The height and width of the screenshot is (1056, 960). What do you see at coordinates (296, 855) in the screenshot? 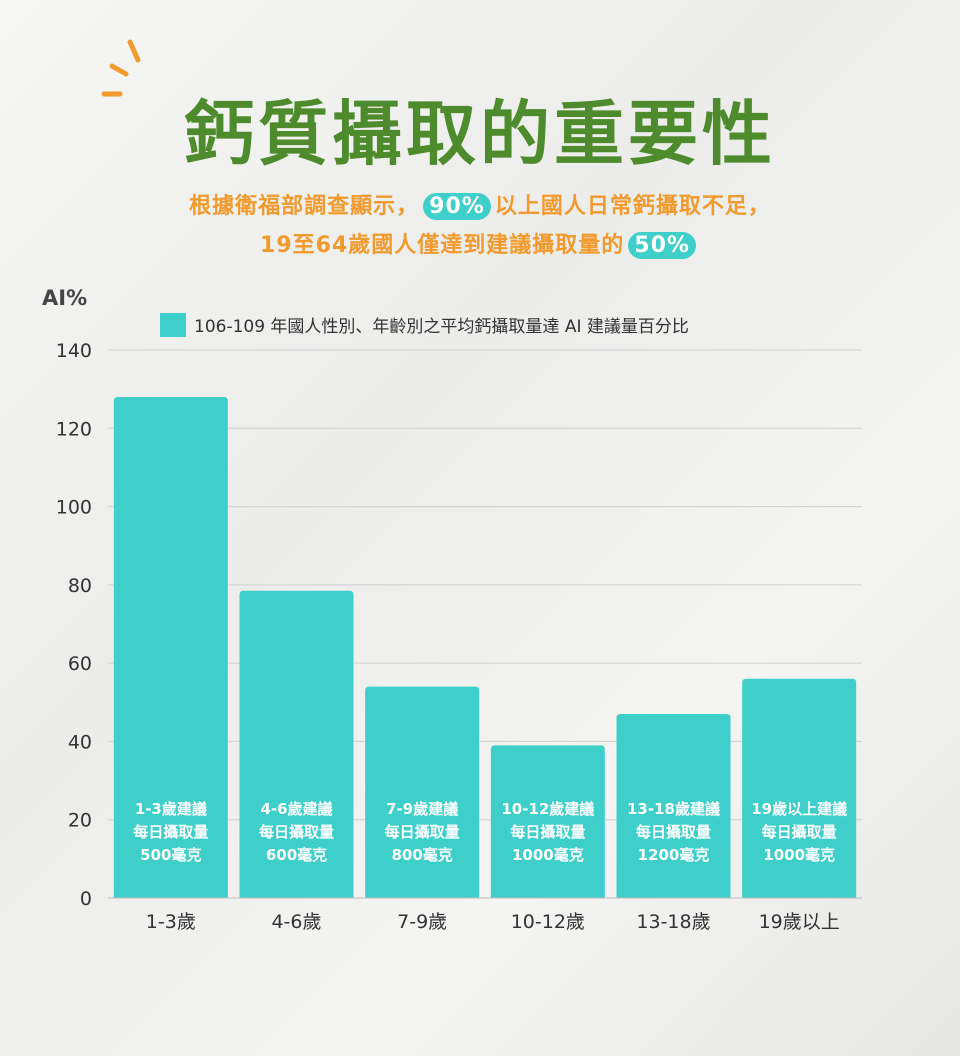
I see `bar-annotation: 600毫克` at bounding box center [296, 855].